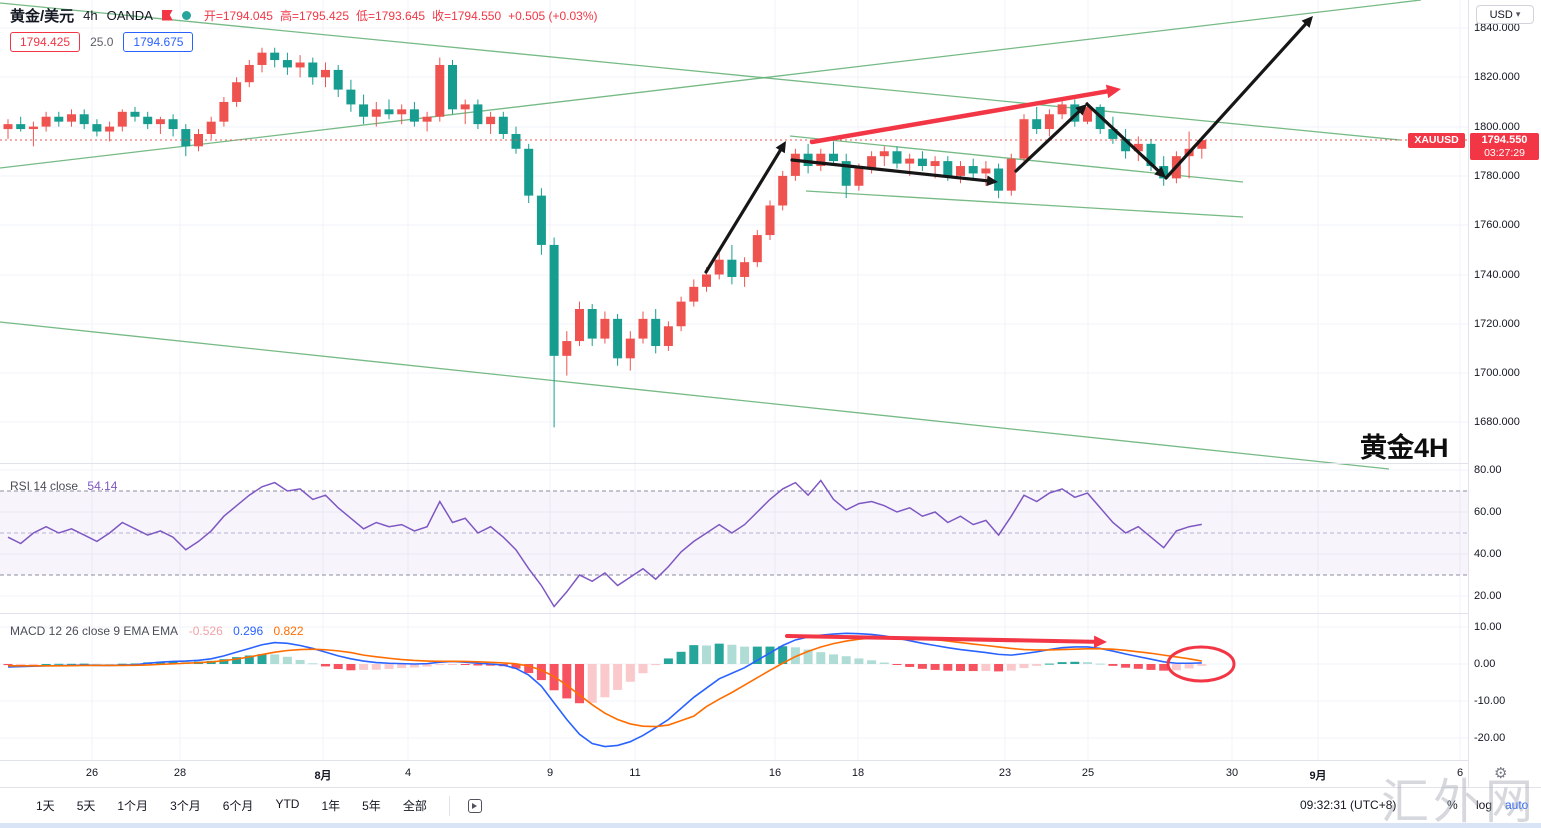 The image size is (1541, 828). I want to click on spread-value: 25.0, so click(102, 42).